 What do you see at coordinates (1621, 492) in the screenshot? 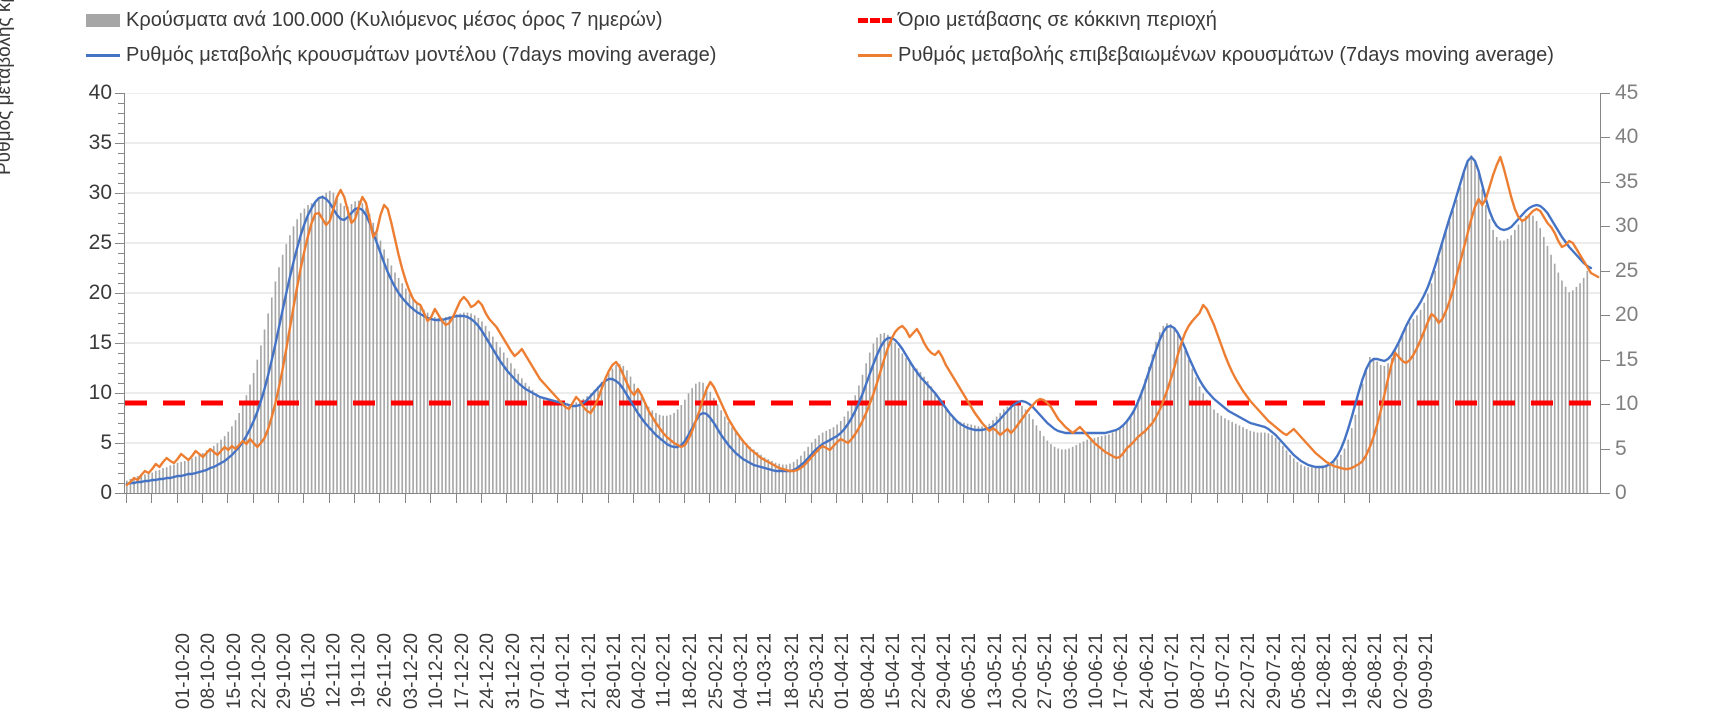
I see `y-tick-label-right: 0` at bounding box center [1621, 492].